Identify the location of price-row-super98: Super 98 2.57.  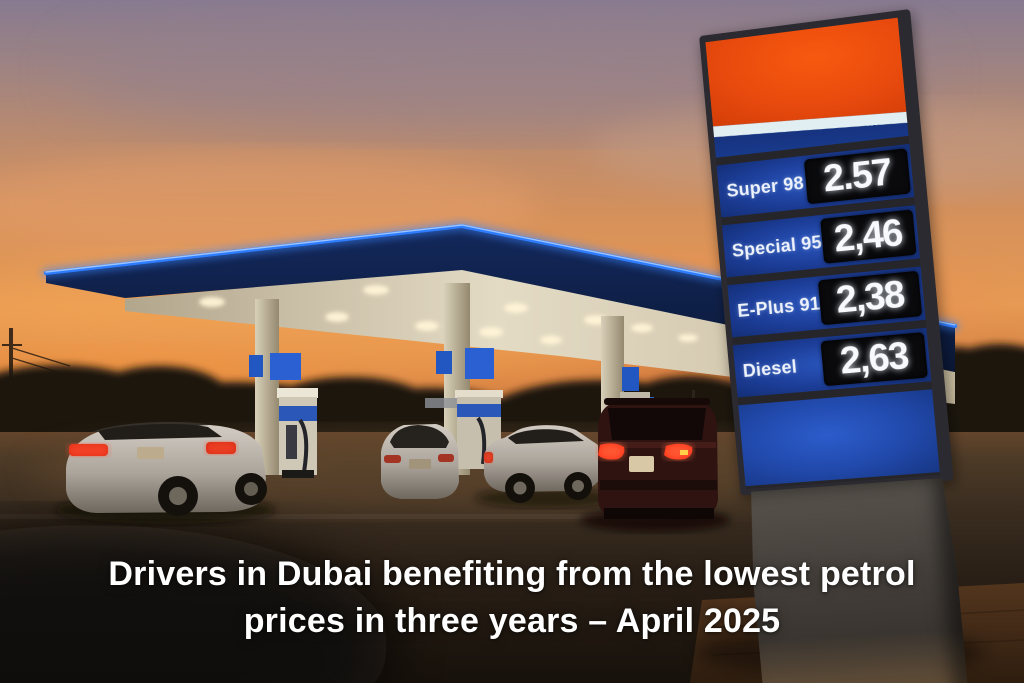
(815, 180).